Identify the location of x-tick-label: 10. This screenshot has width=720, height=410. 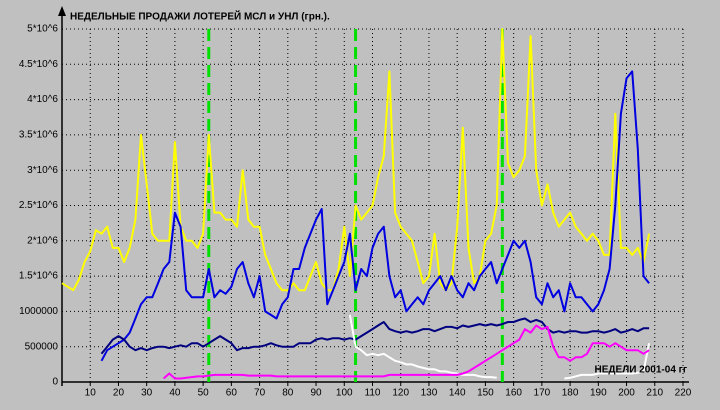
(91, 393).